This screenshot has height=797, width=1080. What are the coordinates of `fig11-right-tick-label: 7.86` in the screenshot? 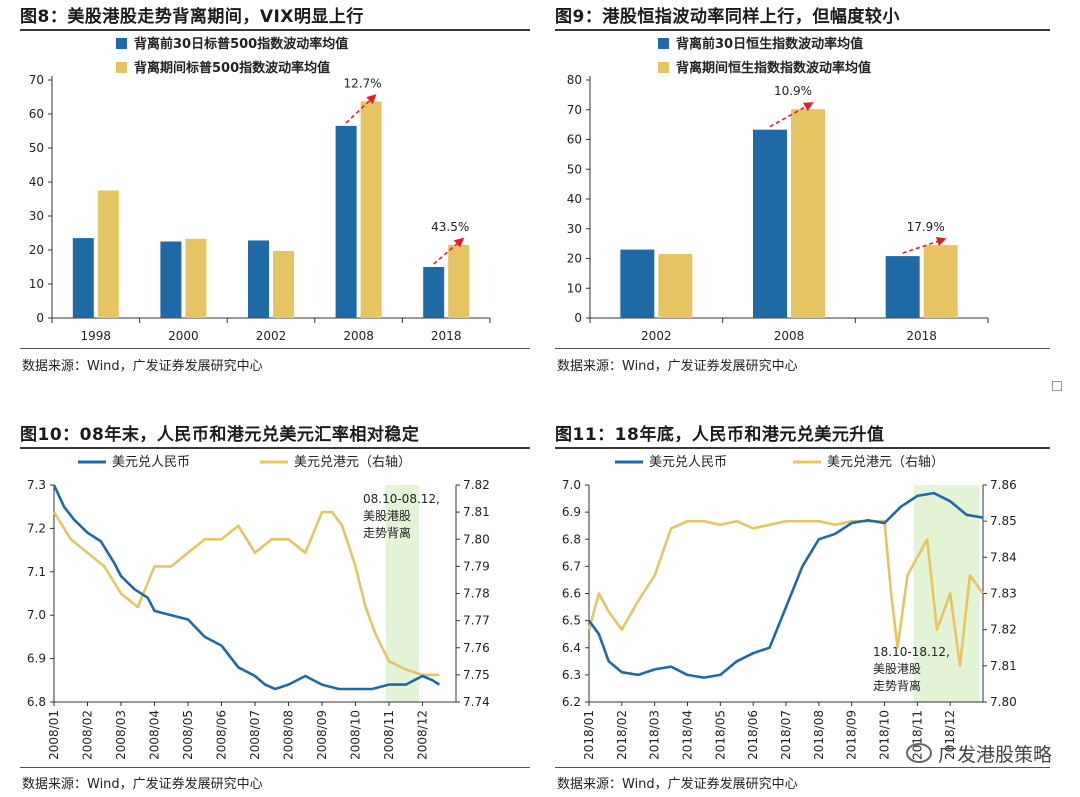 It's located at (1003, 485).